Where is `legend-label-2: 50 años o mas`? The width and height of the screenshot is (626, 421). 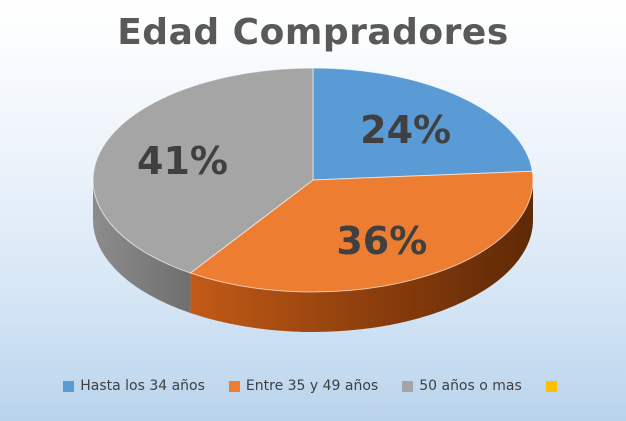
legend-label-2: 50 años o mas is located at coordinates (470, 386).